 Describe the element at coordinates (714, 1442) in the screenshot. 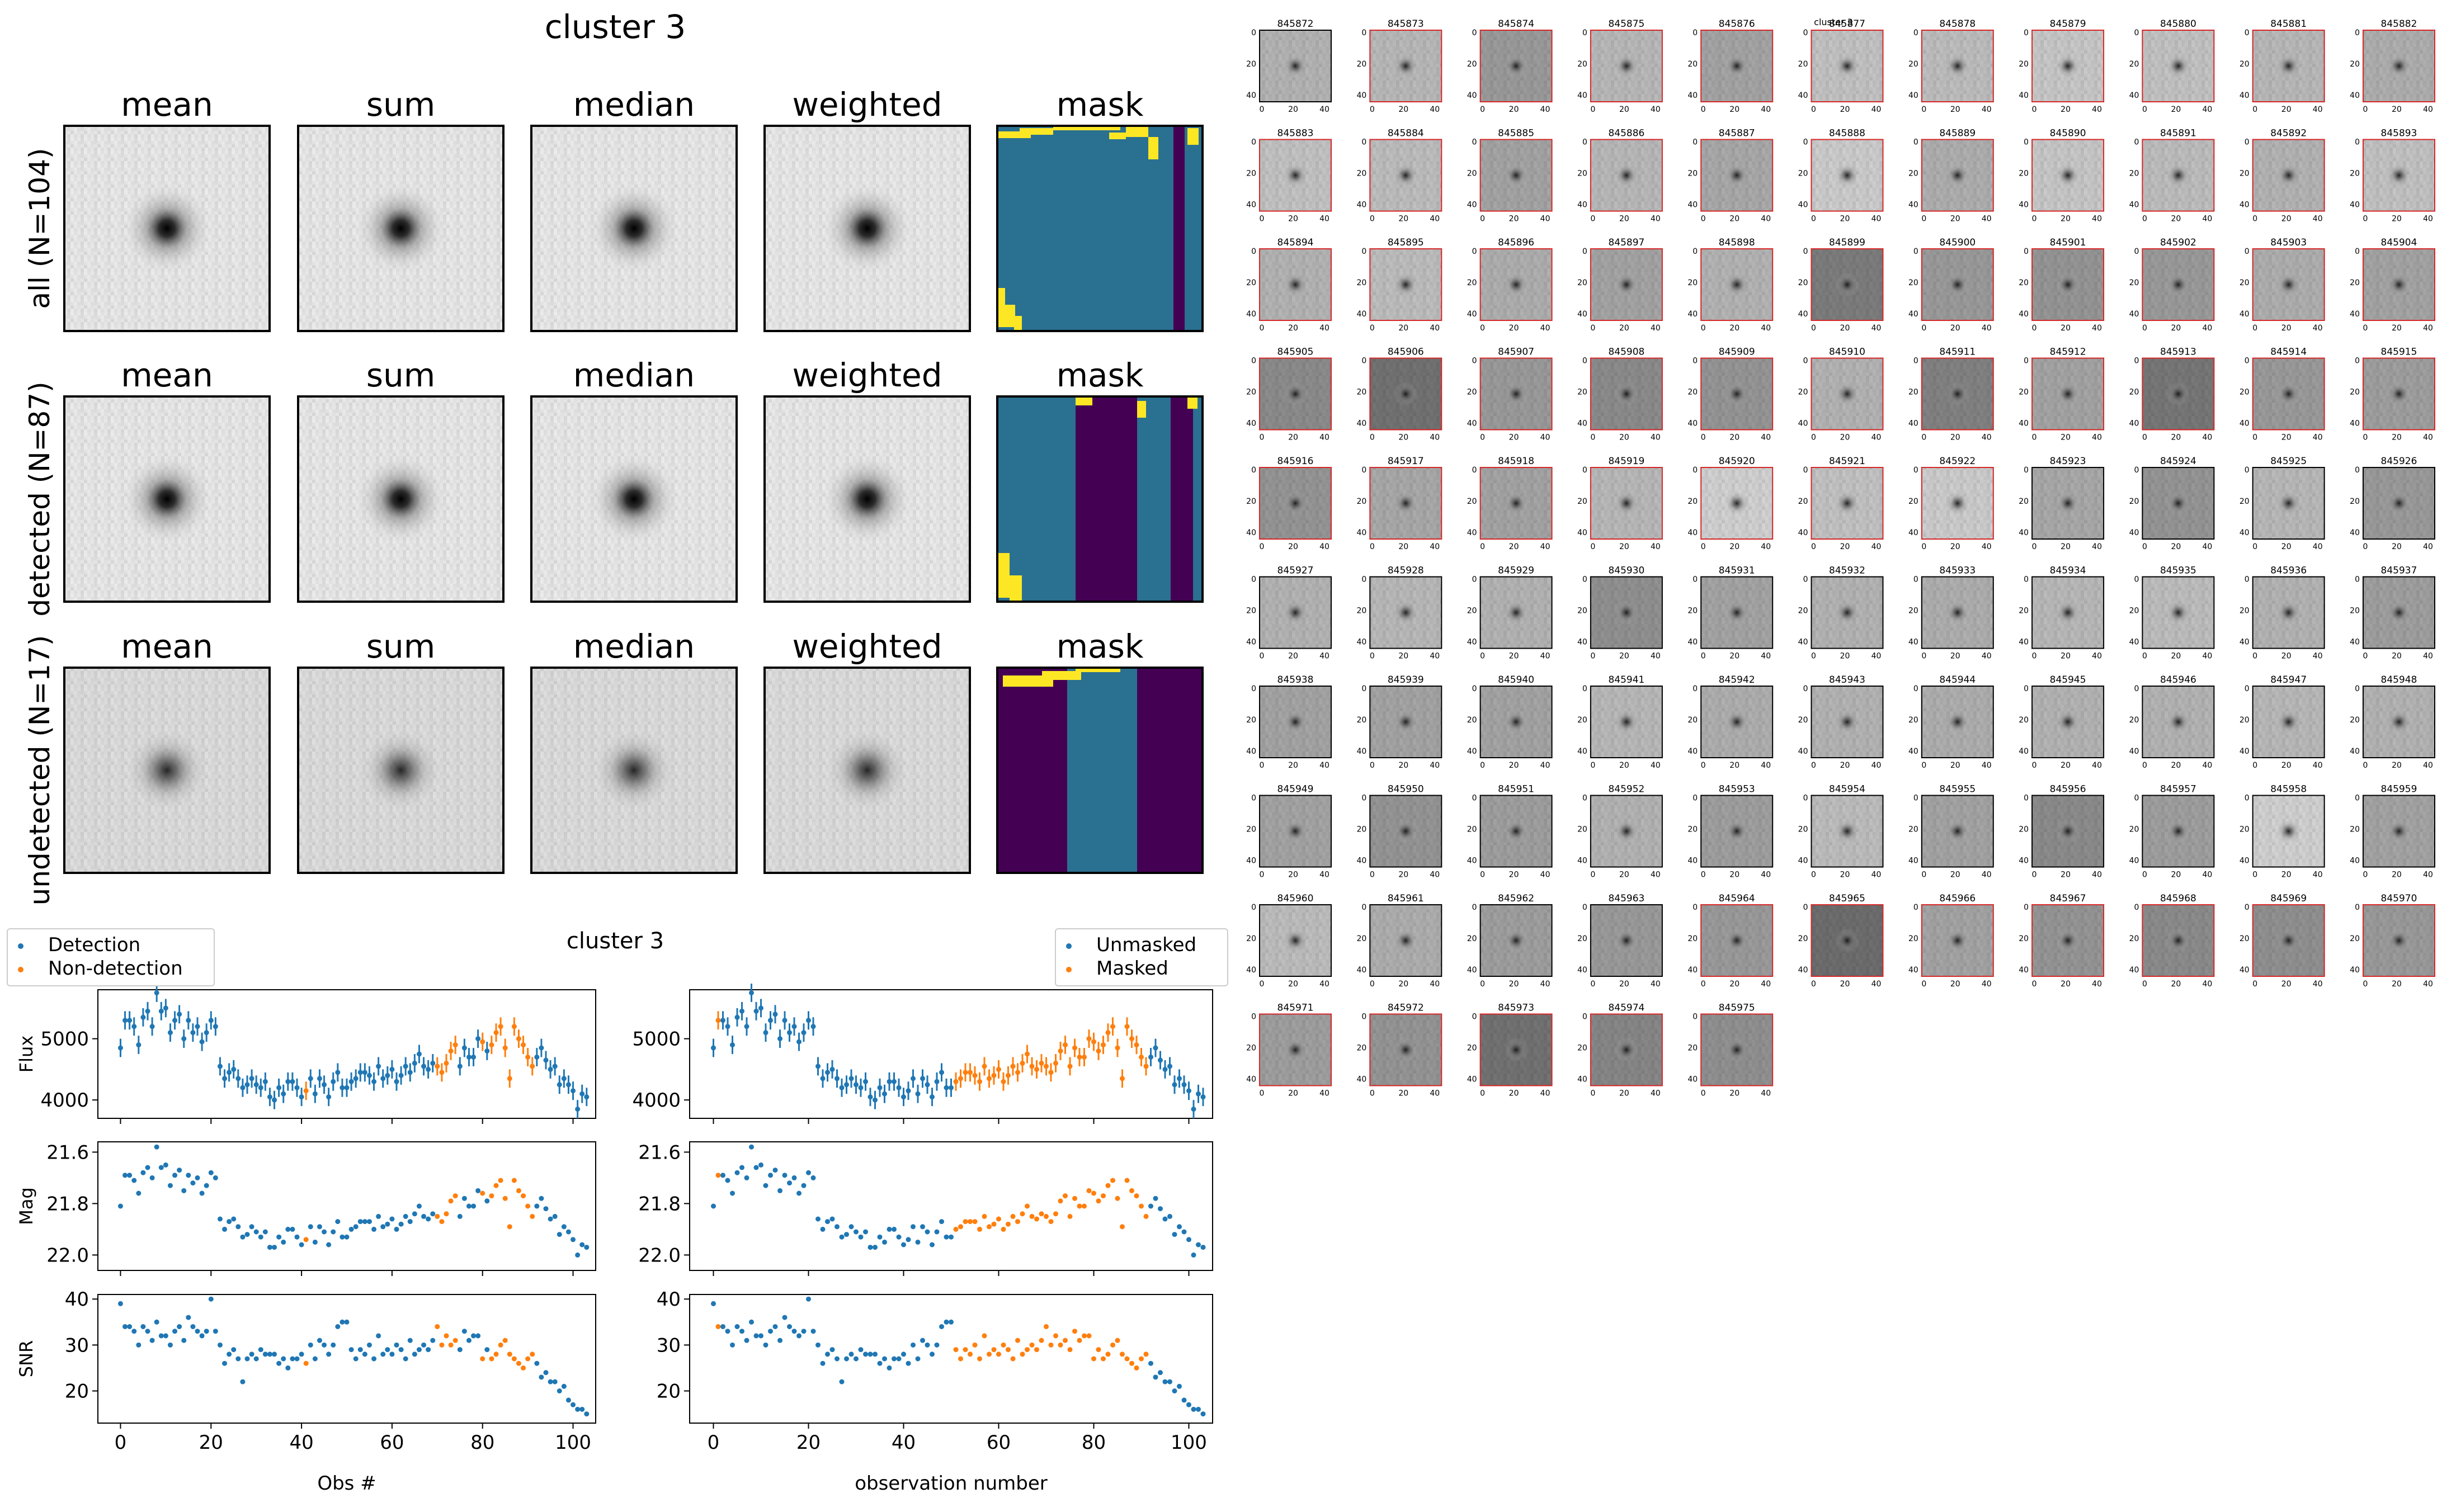

I see `x-tick-label: 0` at that location.